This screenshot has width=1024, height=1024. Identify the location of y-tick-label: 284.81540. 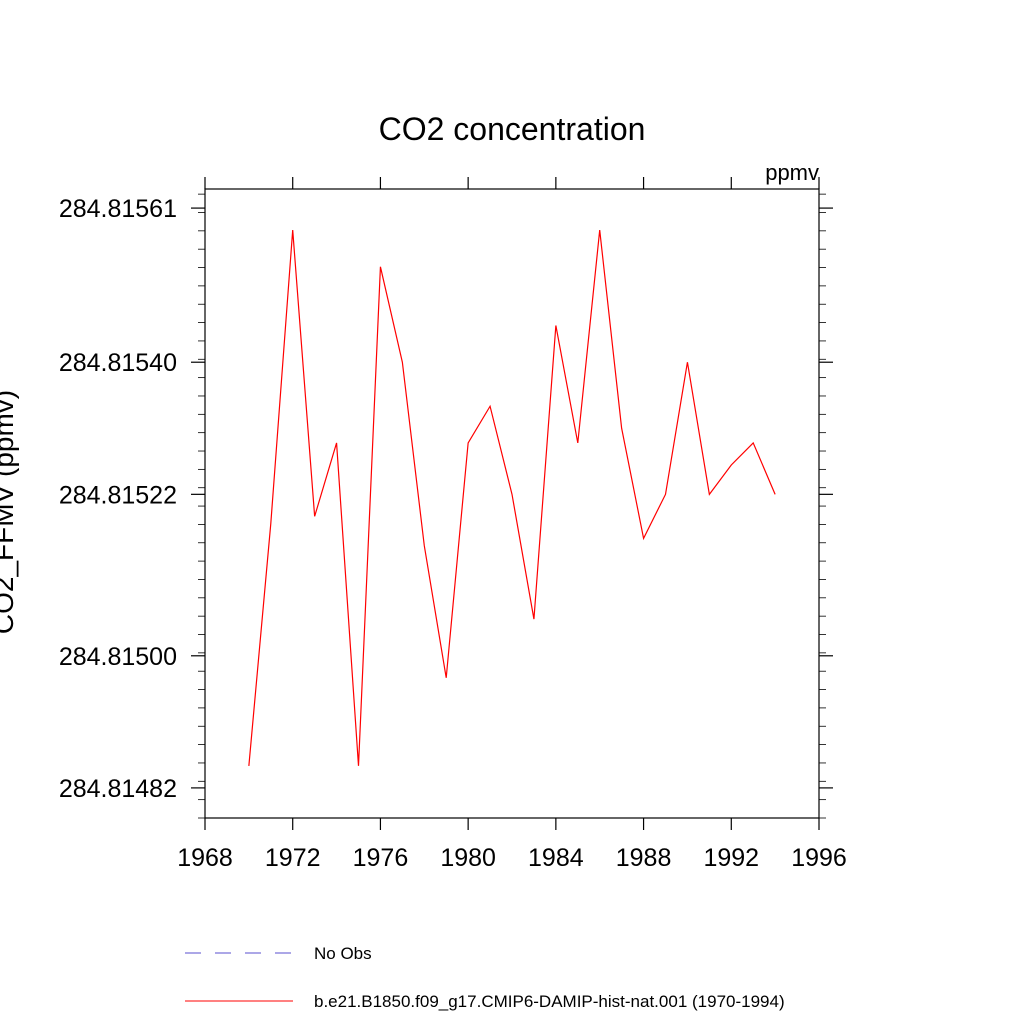
(118, 363).